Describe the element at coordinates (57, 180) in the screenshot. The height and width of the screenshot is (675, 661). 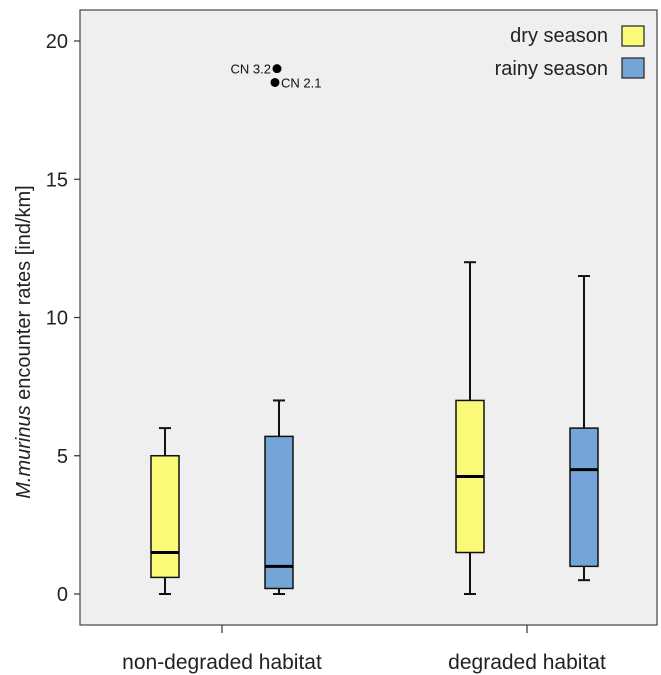
I see `y-tick-label: 15` at that location.